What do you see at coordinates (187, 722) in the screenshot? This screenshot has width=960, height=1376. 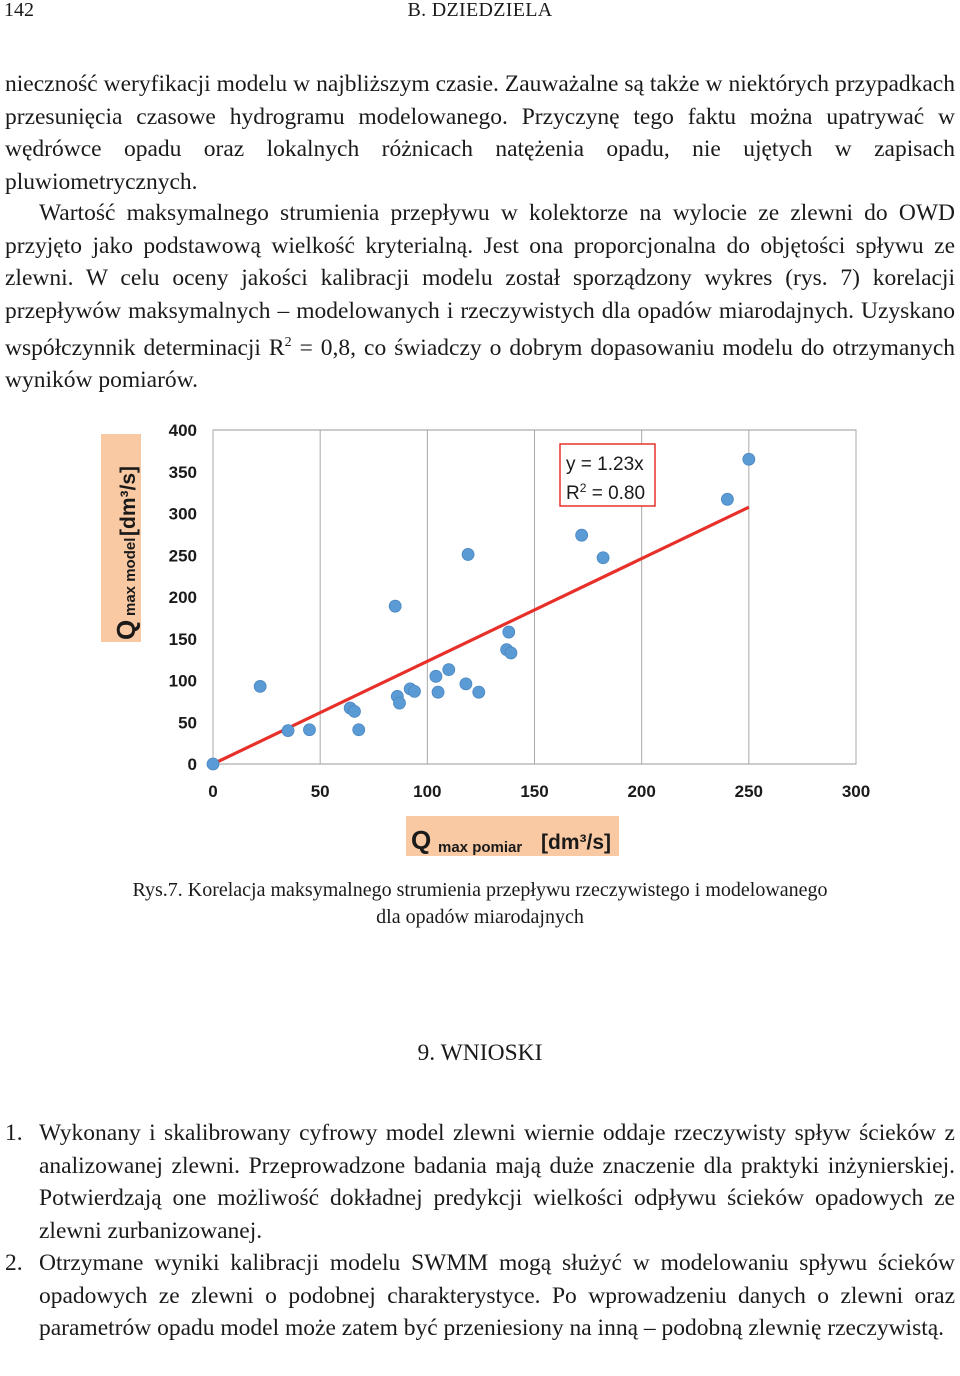 I see `y-tick-label: 50` at bounding box center [187, 722].